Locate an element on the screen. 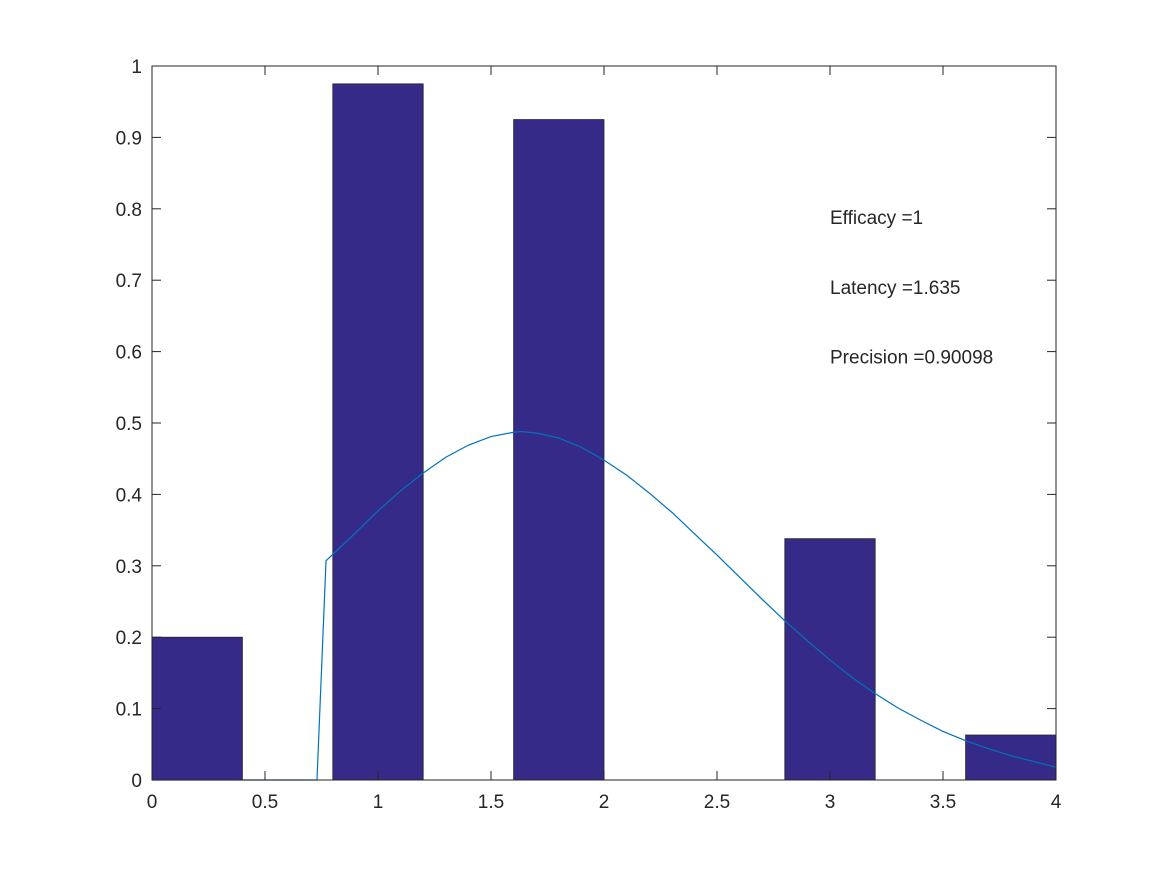  x-tick-label: 0.5 is located at coordinates (265, 802).